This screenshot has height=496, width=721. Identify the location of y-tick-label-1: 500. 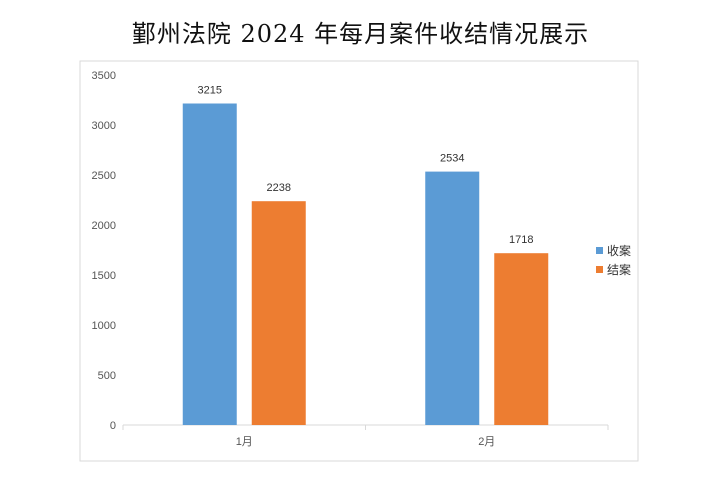
(107, 376).